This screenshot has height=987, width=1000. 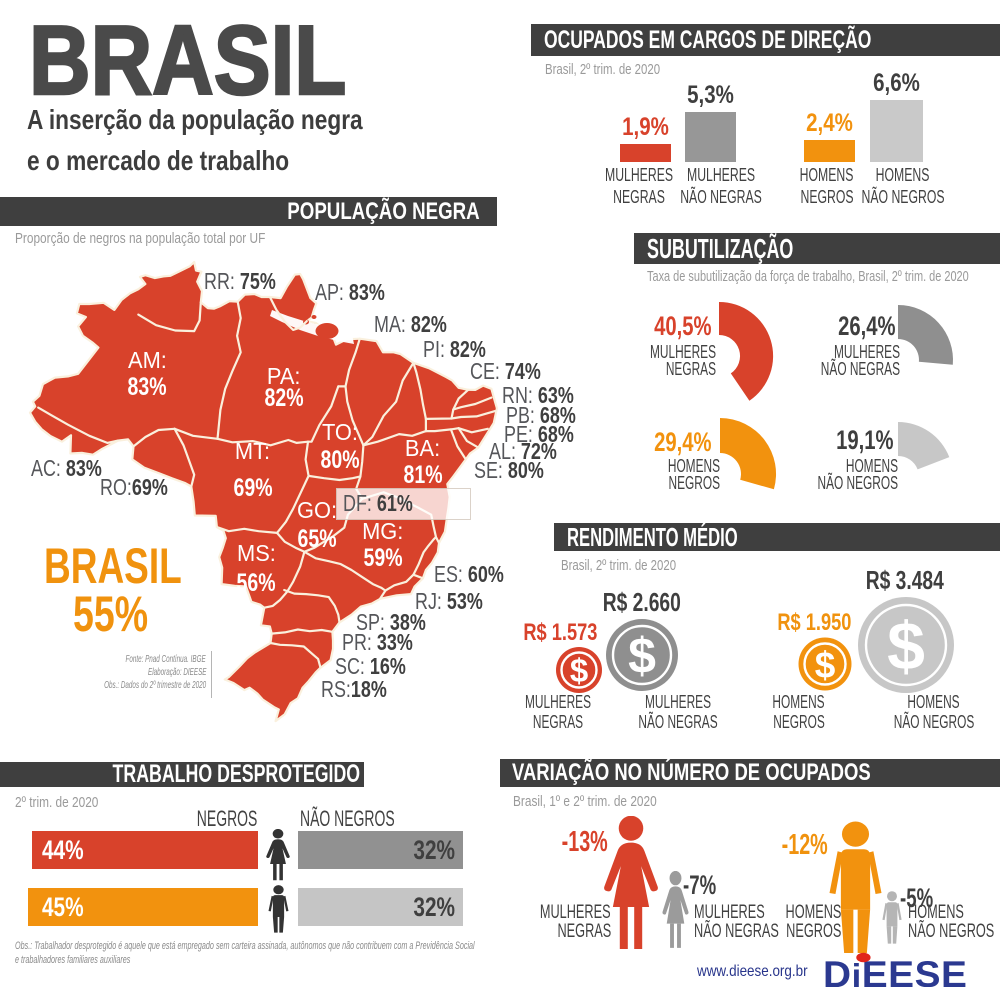 I want to click on svg-text: DiEESE, so click(x=895, y=971).